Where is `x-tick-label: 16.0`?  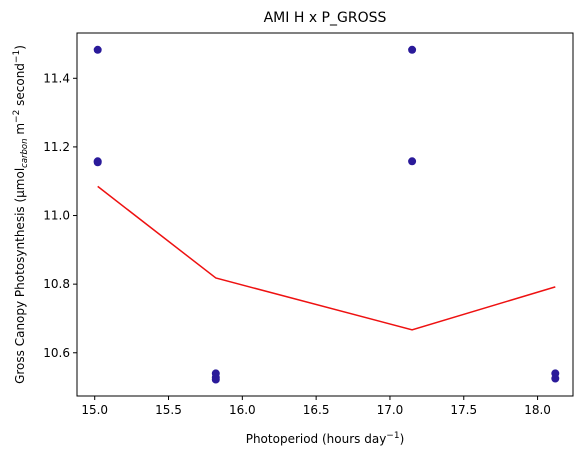 x-tick-label: 16.0 is located at coordinates (242, 410).